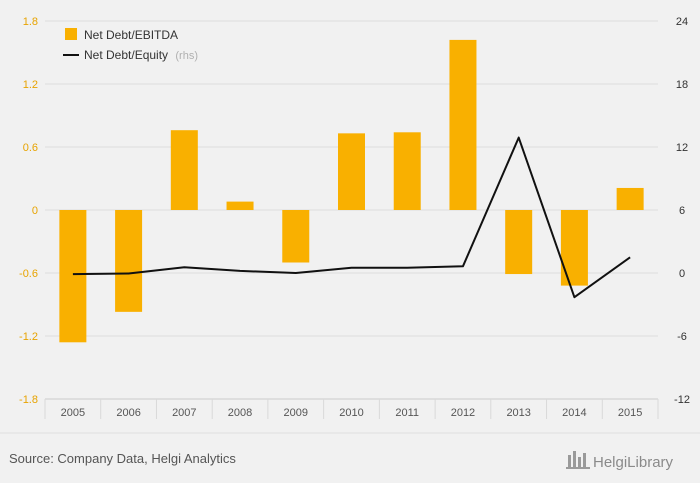 This screenshot has width=700, height=483. What do you see at coordinates (682, 274) in the screenshot?
I see `right-tick-label: 0` at bounding box center [682, 274].